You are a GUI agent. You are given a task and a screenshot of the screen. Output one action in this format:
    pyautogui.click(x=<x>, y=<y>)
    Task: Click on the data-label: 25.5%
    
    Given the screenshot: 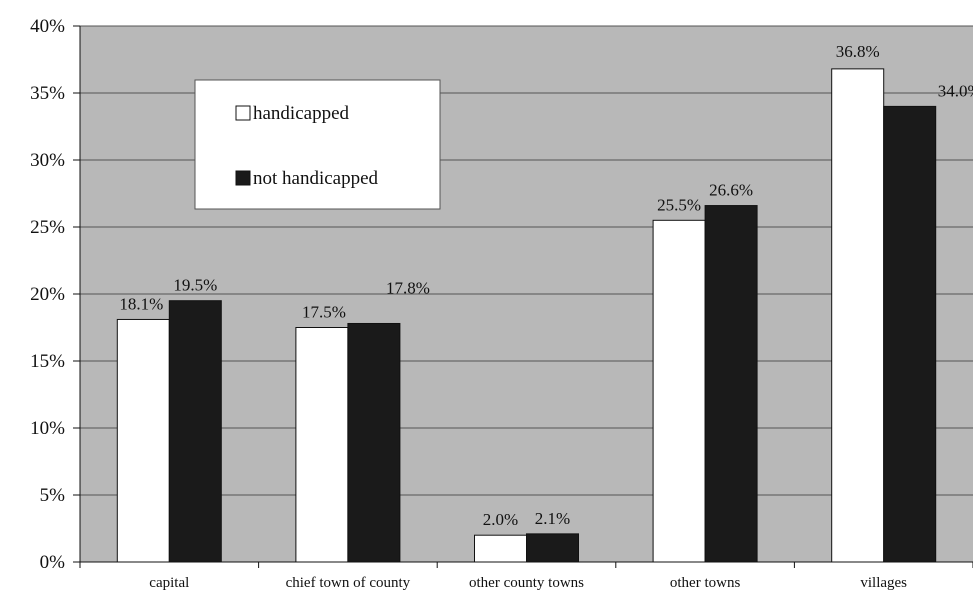 What is the action you would take?
    pyautogui.click(x=679, y=204)
    